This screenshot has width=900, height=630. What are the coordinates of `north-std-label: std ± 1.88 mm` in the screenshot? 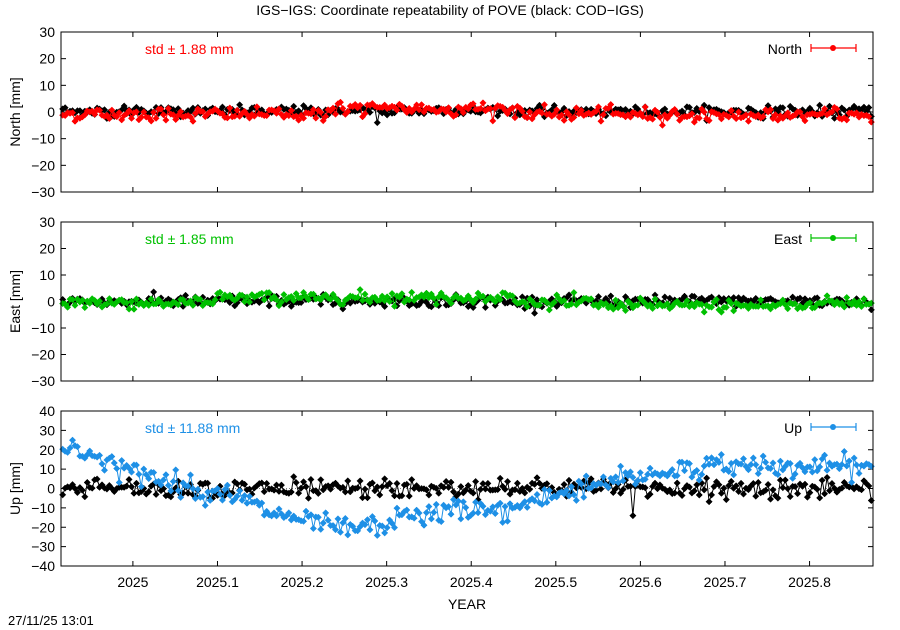 It's located at (189, 49).